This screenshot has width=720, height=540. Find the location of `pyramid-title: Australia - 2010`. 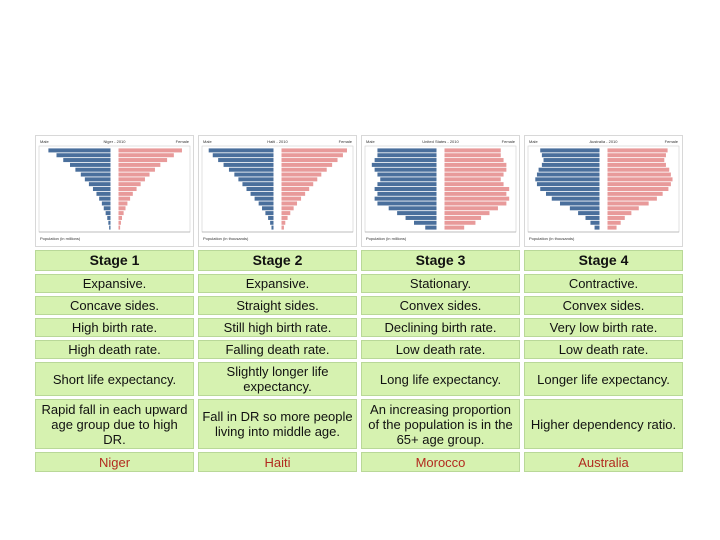

pyramid-title: Australia - 2010 is located at coordinates (603, 141).